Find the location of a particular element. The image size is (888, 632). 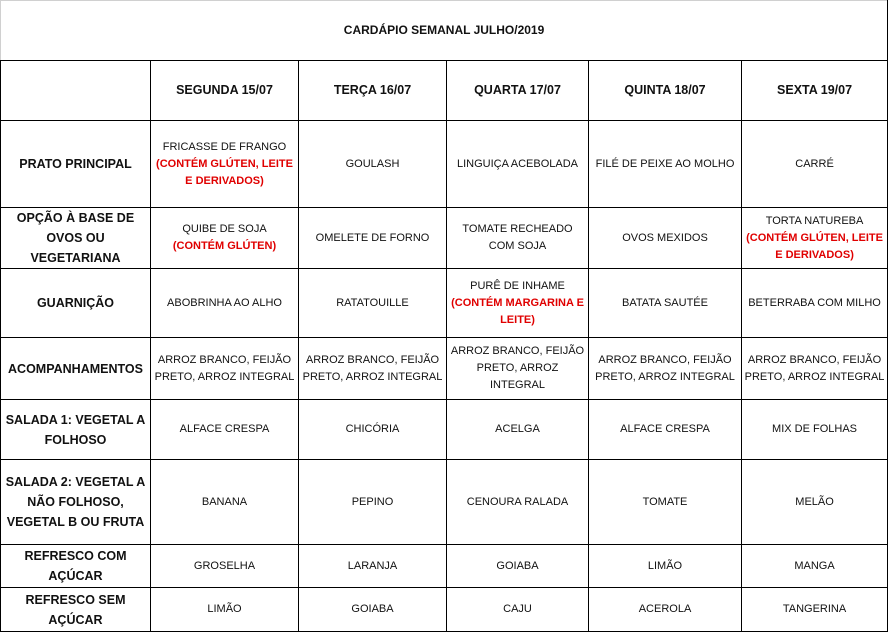

menu-cell: ACEROLA is located at coordinates (665, 609).